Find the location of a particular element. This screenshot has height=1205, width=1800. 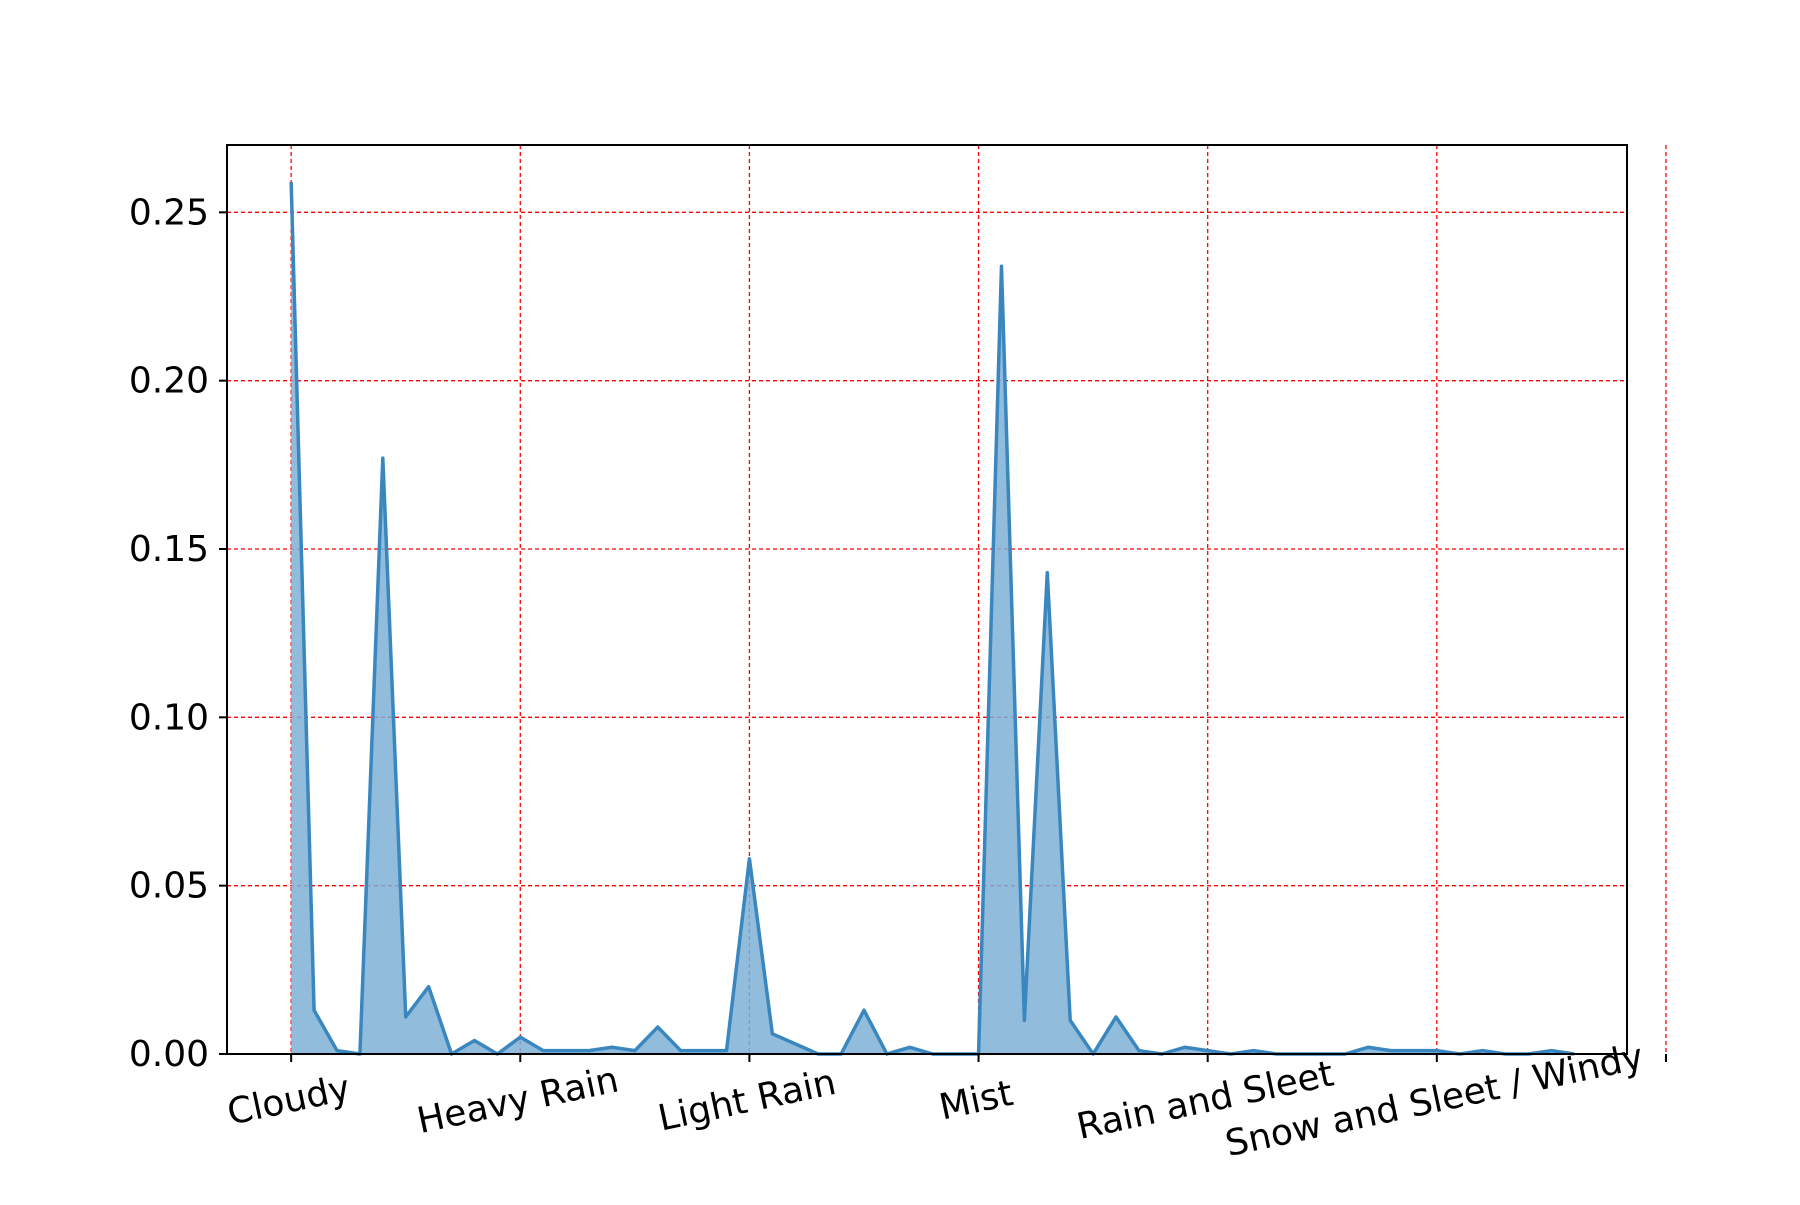

y-tick-label-1: 0.05 is located at coordinates (169, 886).